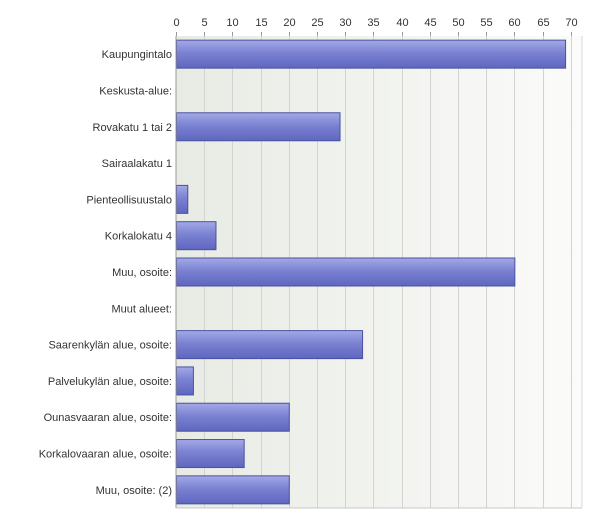 The image size is (600, 521). What do you see at coordinates (176, 23) in the screenshot?
I see `x-tick-label: 0` at bounding box center [176, 23].